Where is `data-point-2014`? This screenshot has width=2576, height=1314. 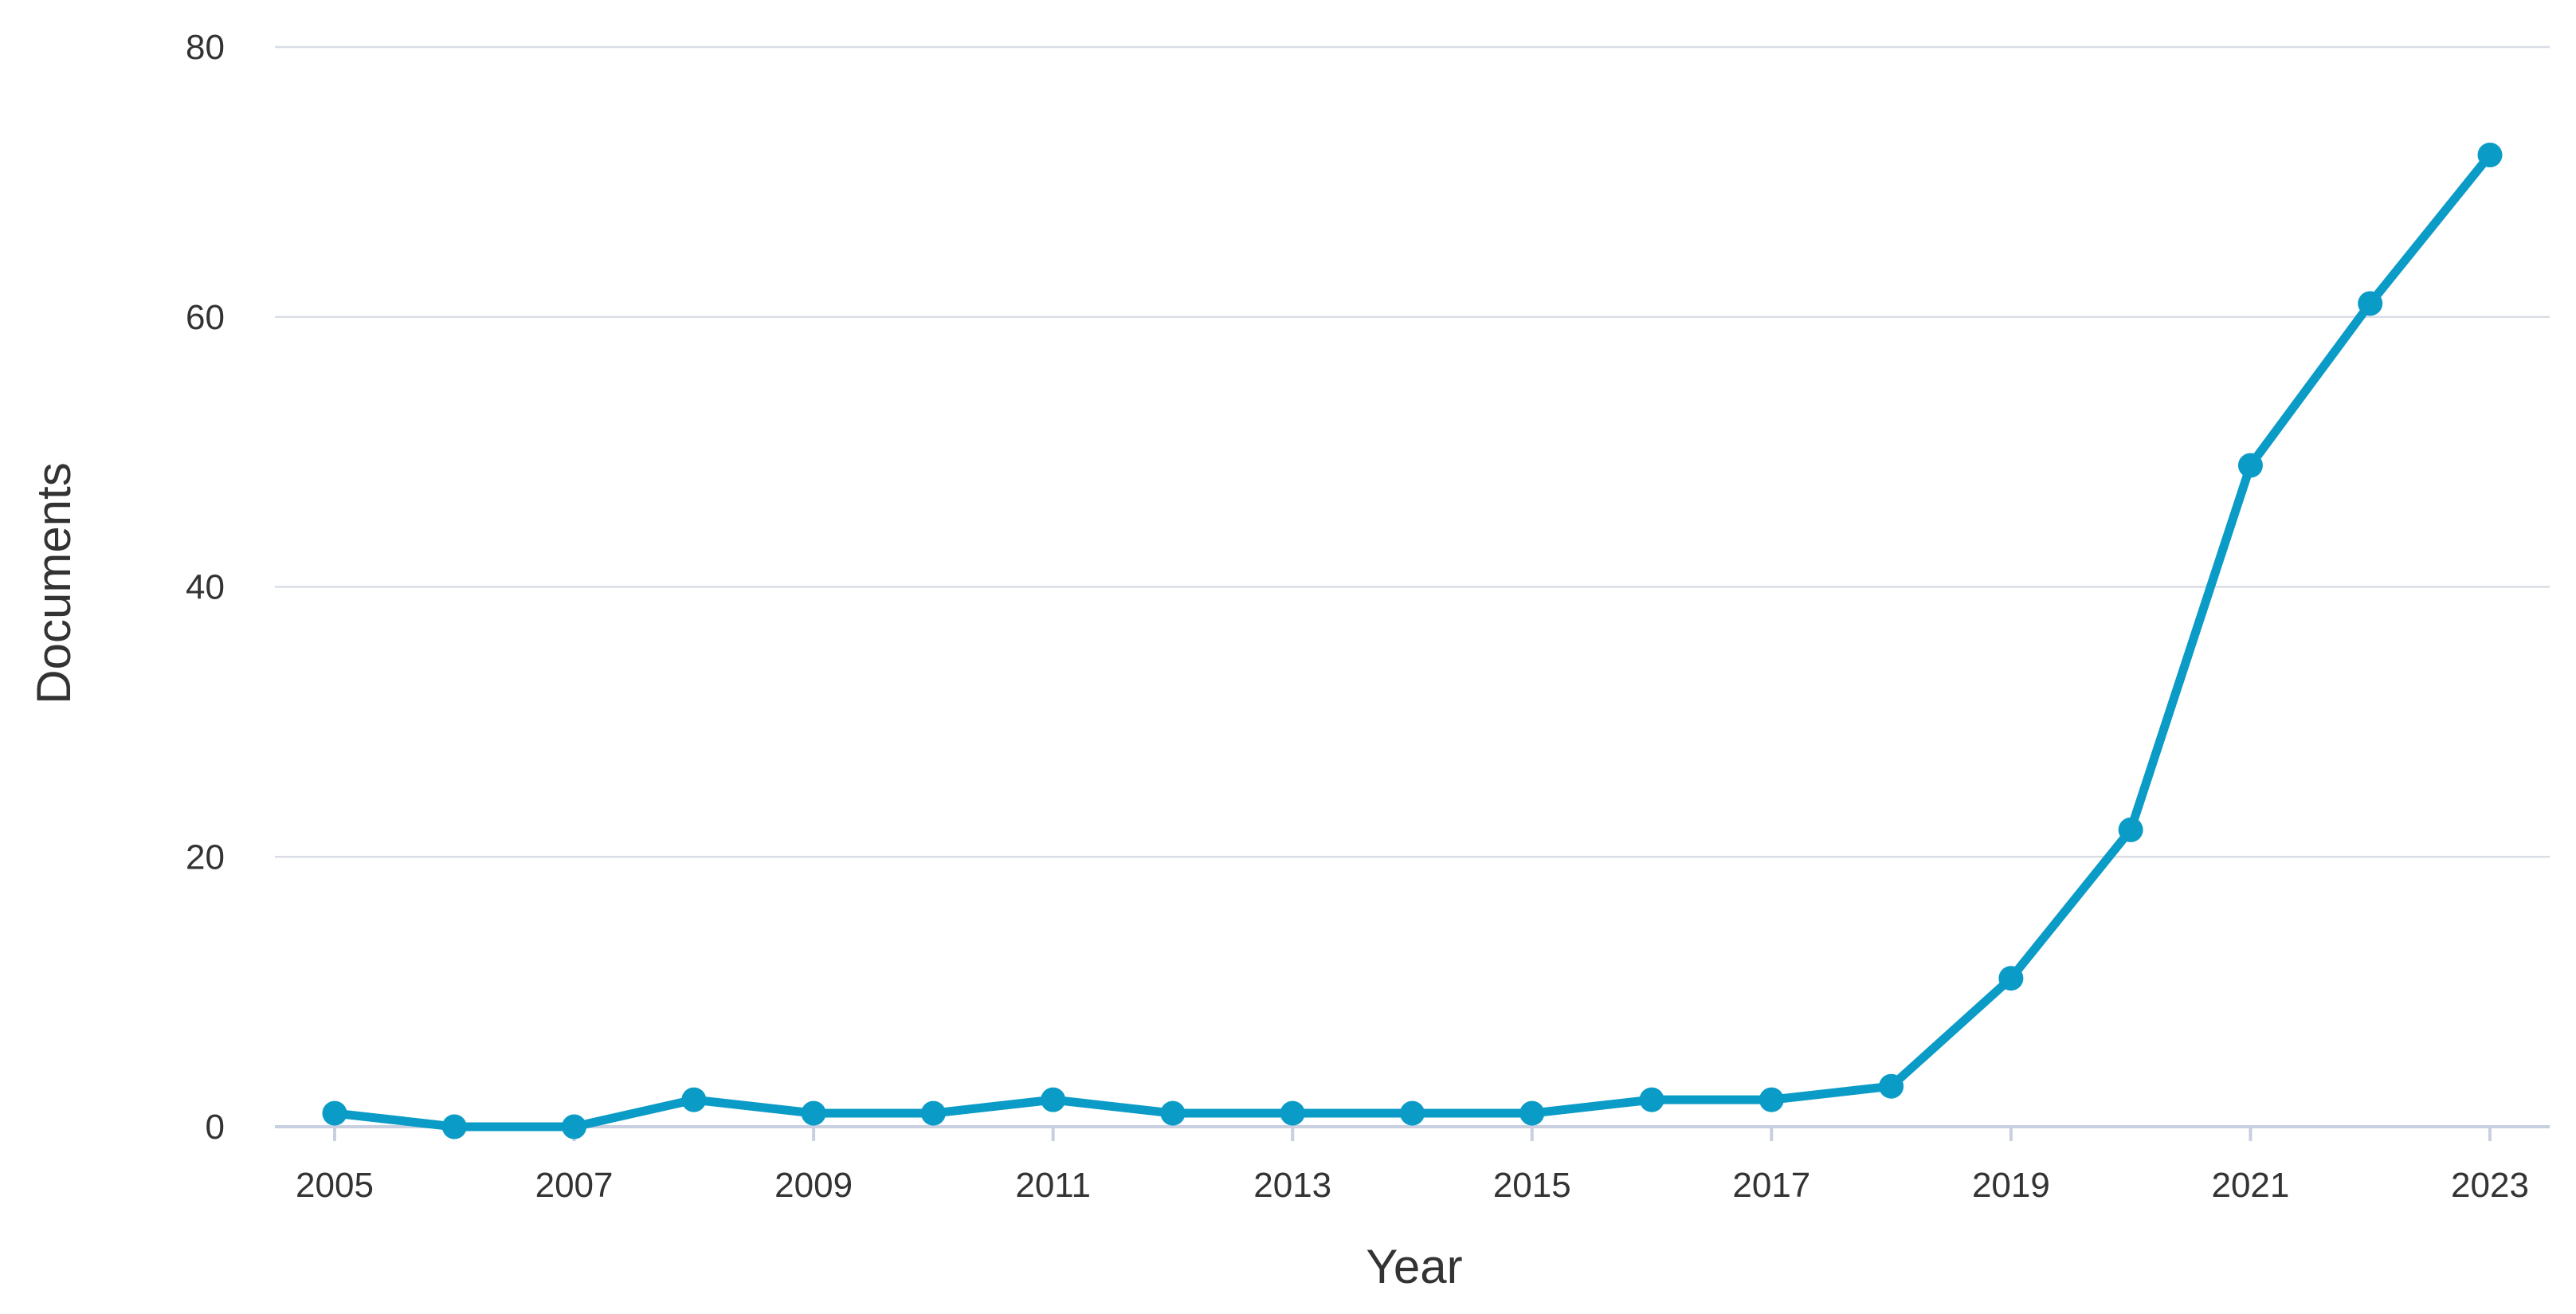
data-point-2014 is located at coordinates (1412, 1113).